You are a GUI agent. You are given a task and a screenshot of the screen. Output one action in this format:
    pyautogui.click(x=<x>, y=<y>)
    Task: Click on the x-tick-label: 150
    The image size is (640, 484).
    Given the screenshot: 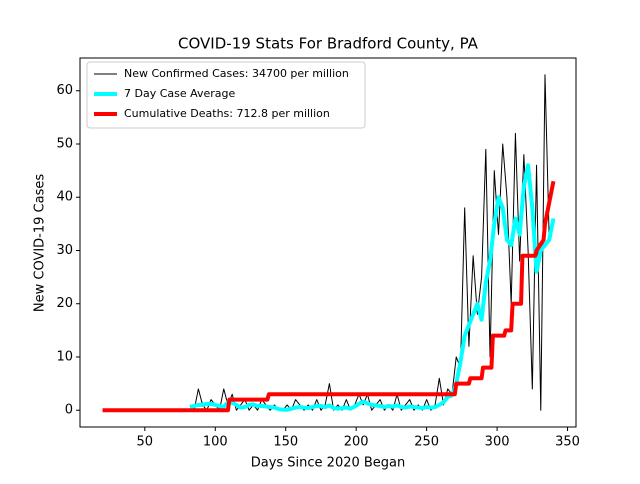 What is the action you would take?
    pyautogui.click(x=285, y=442)
    